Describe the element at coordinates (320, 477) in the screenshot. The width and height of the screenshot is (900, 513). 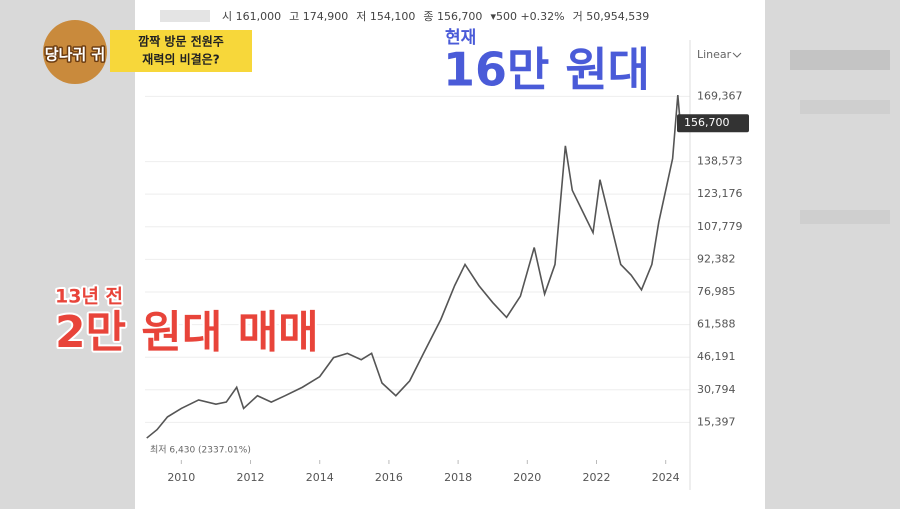
I see `x-tick-label: 2014` at that location.